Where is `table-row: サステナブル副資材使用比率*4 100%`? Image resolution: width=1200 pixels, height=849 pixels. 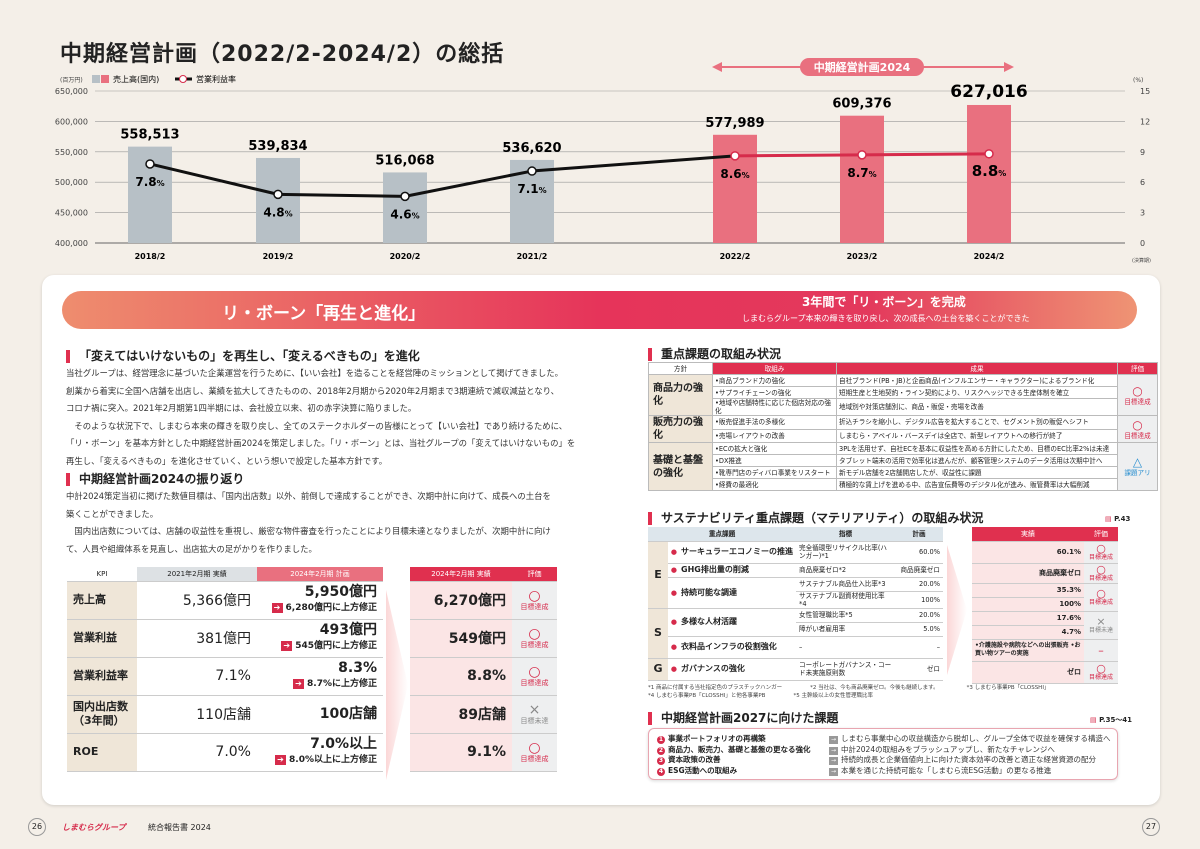 table-row: サステナブル副資材使用比率*4 100% is located at coordinates (795, 600).